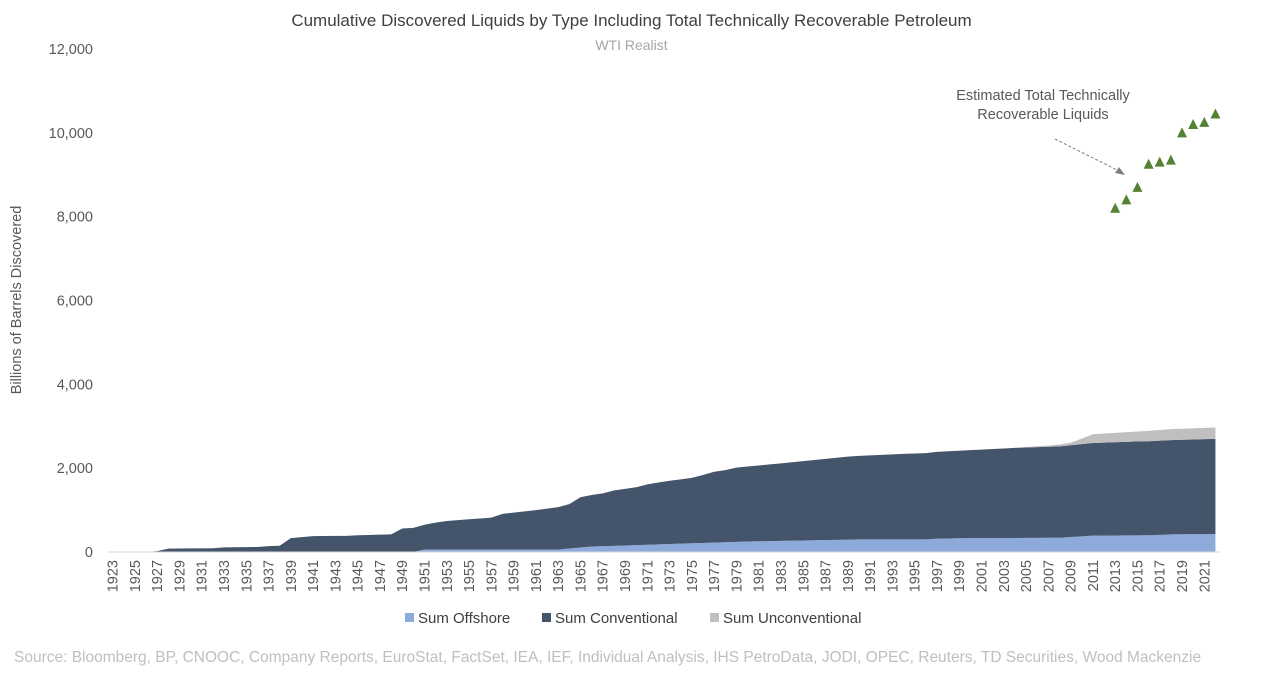 This screenshot has width=1263, height=680. What do you see at coordinates (1094, 575) in the screenshot?
I see `x-tick-label: 2011` at bounding box center [1094, 575].